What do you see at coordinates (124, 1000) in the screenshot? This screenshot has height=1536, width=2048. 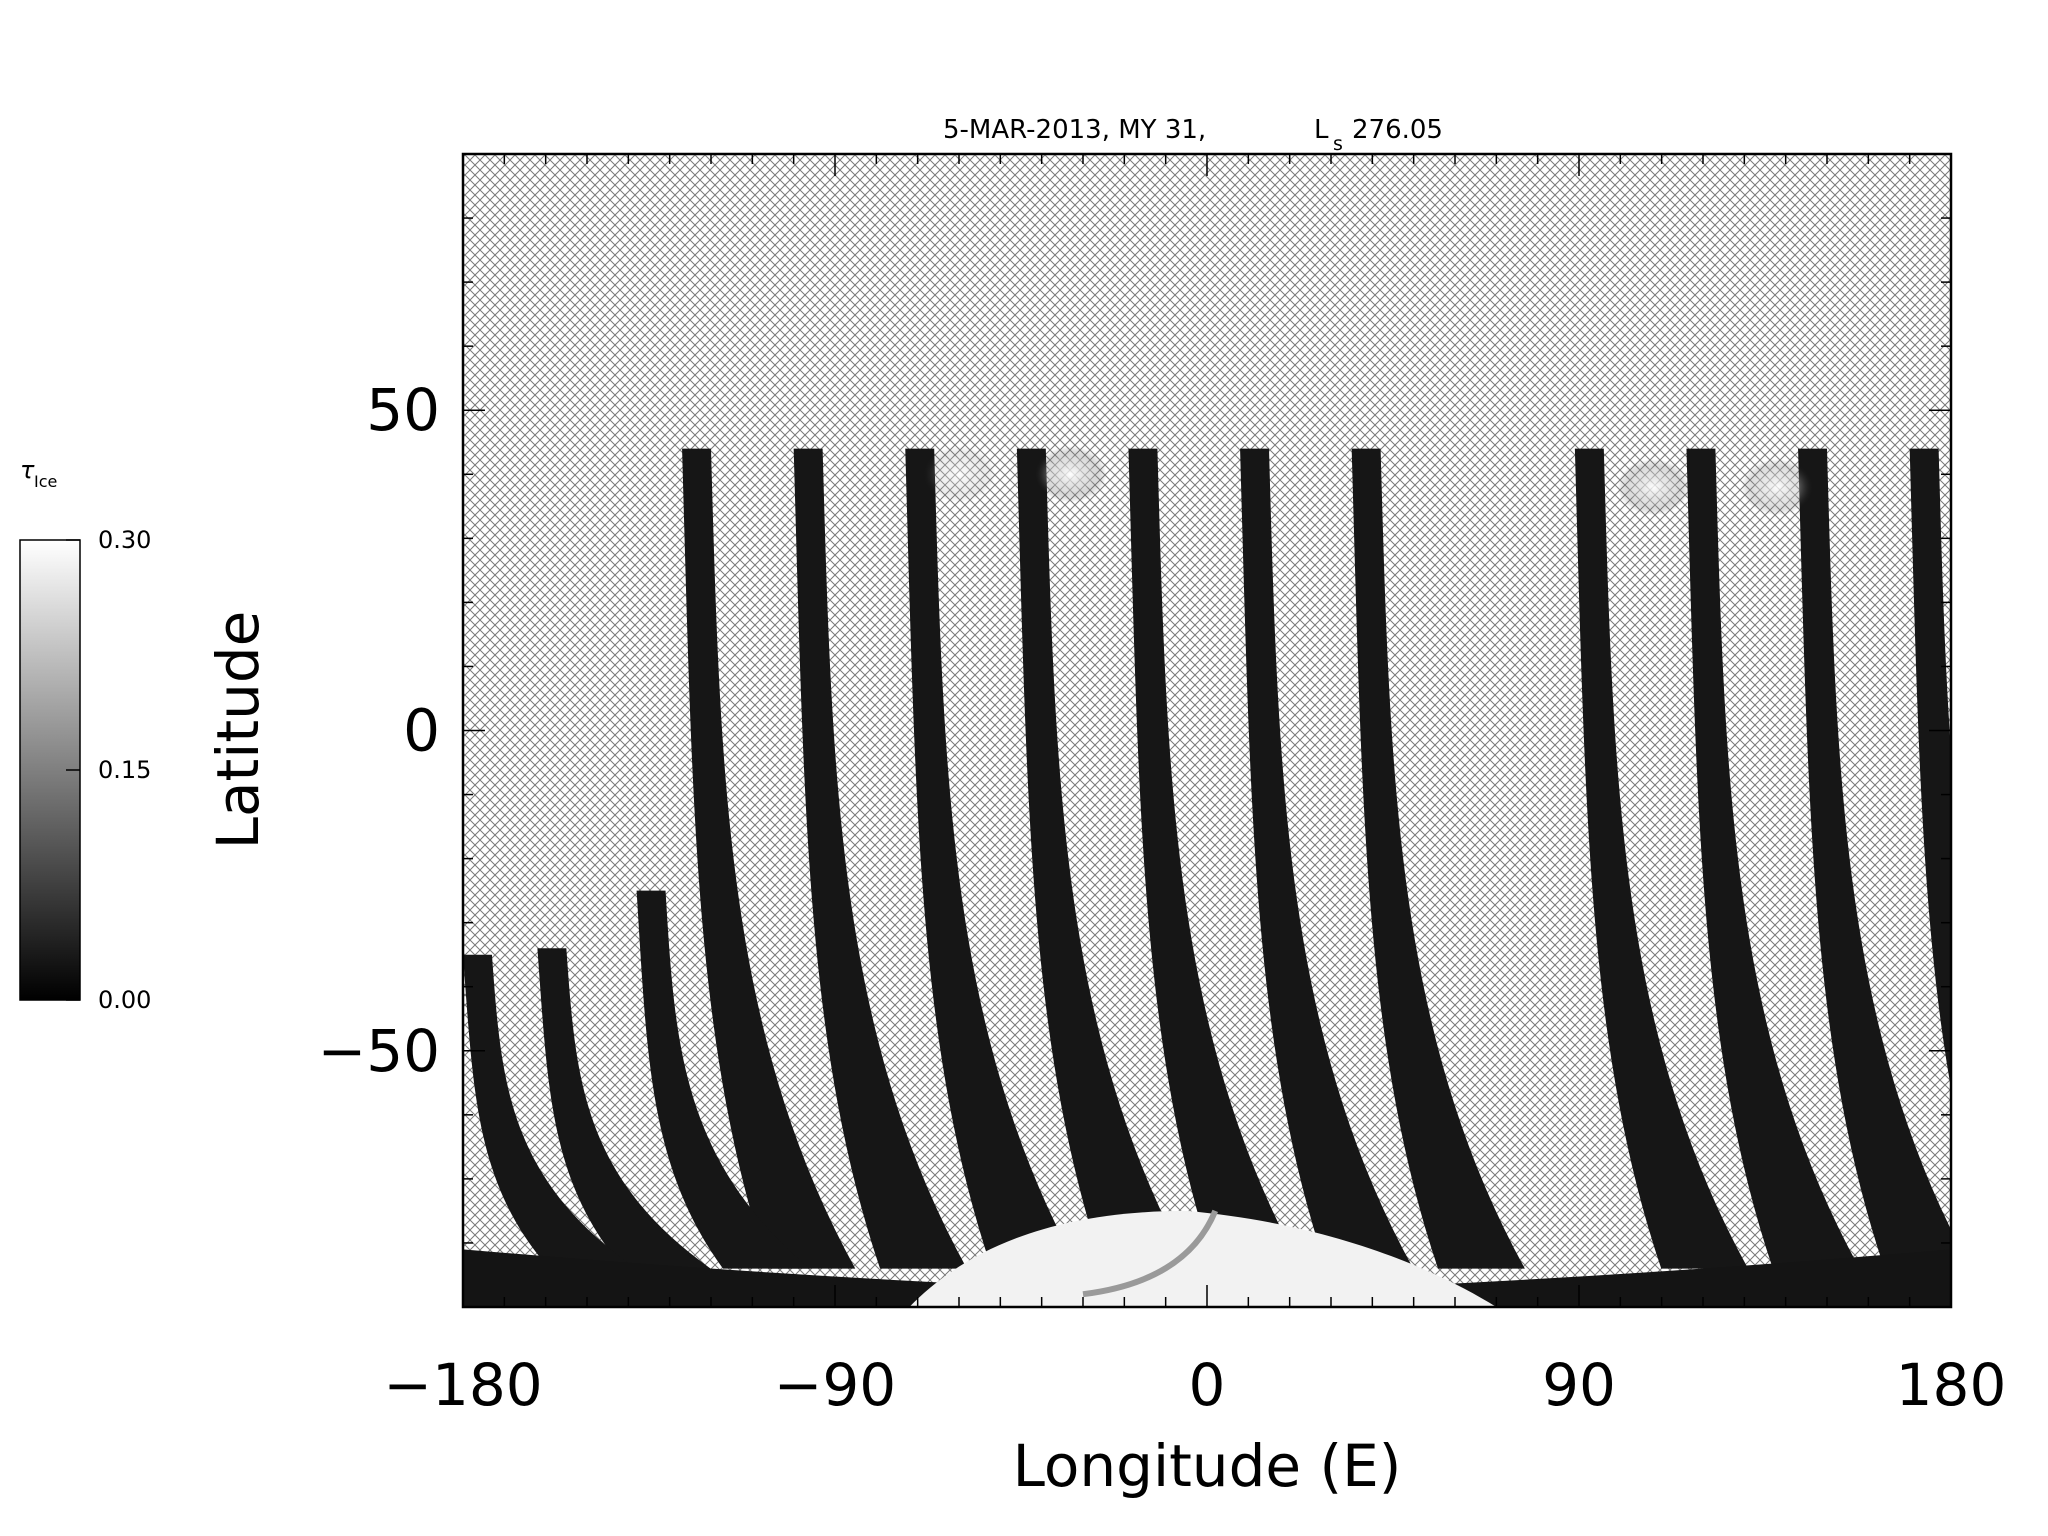 I see `colorbar-tick-label: 0.00` at bounding box center [124, 1000].